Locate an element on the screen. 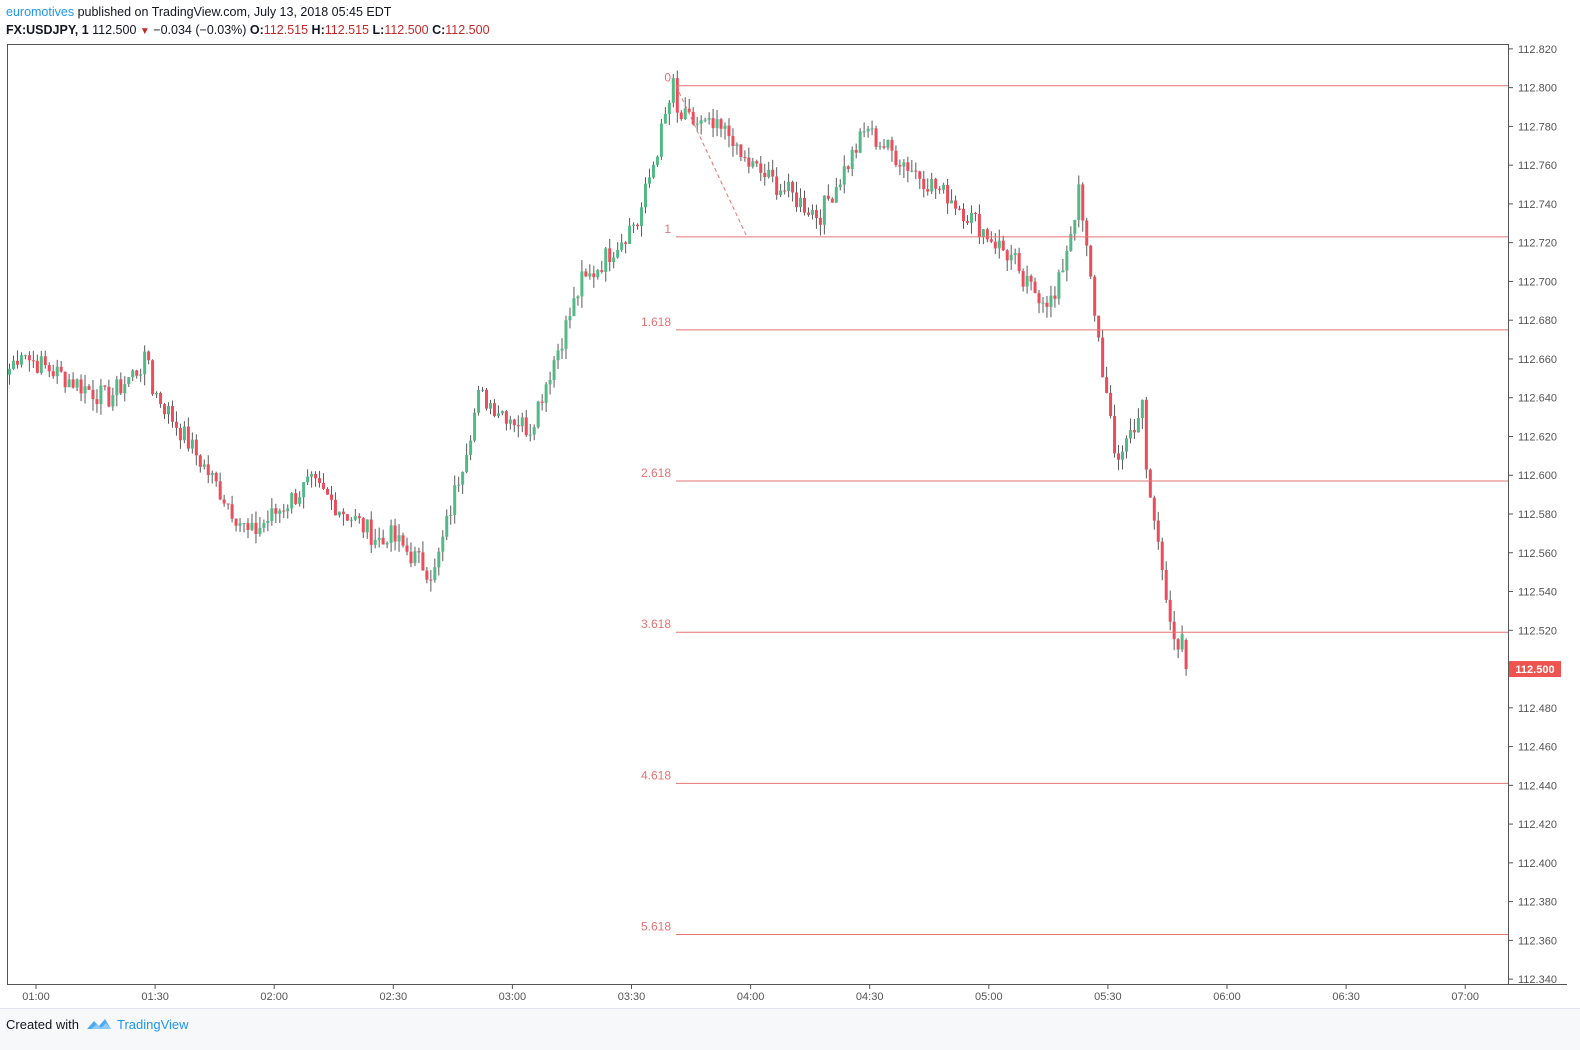 The width and height of the screenshot is (1580, 1050). y-tick-label: 112.460 is located at coordinates (1537, 748).